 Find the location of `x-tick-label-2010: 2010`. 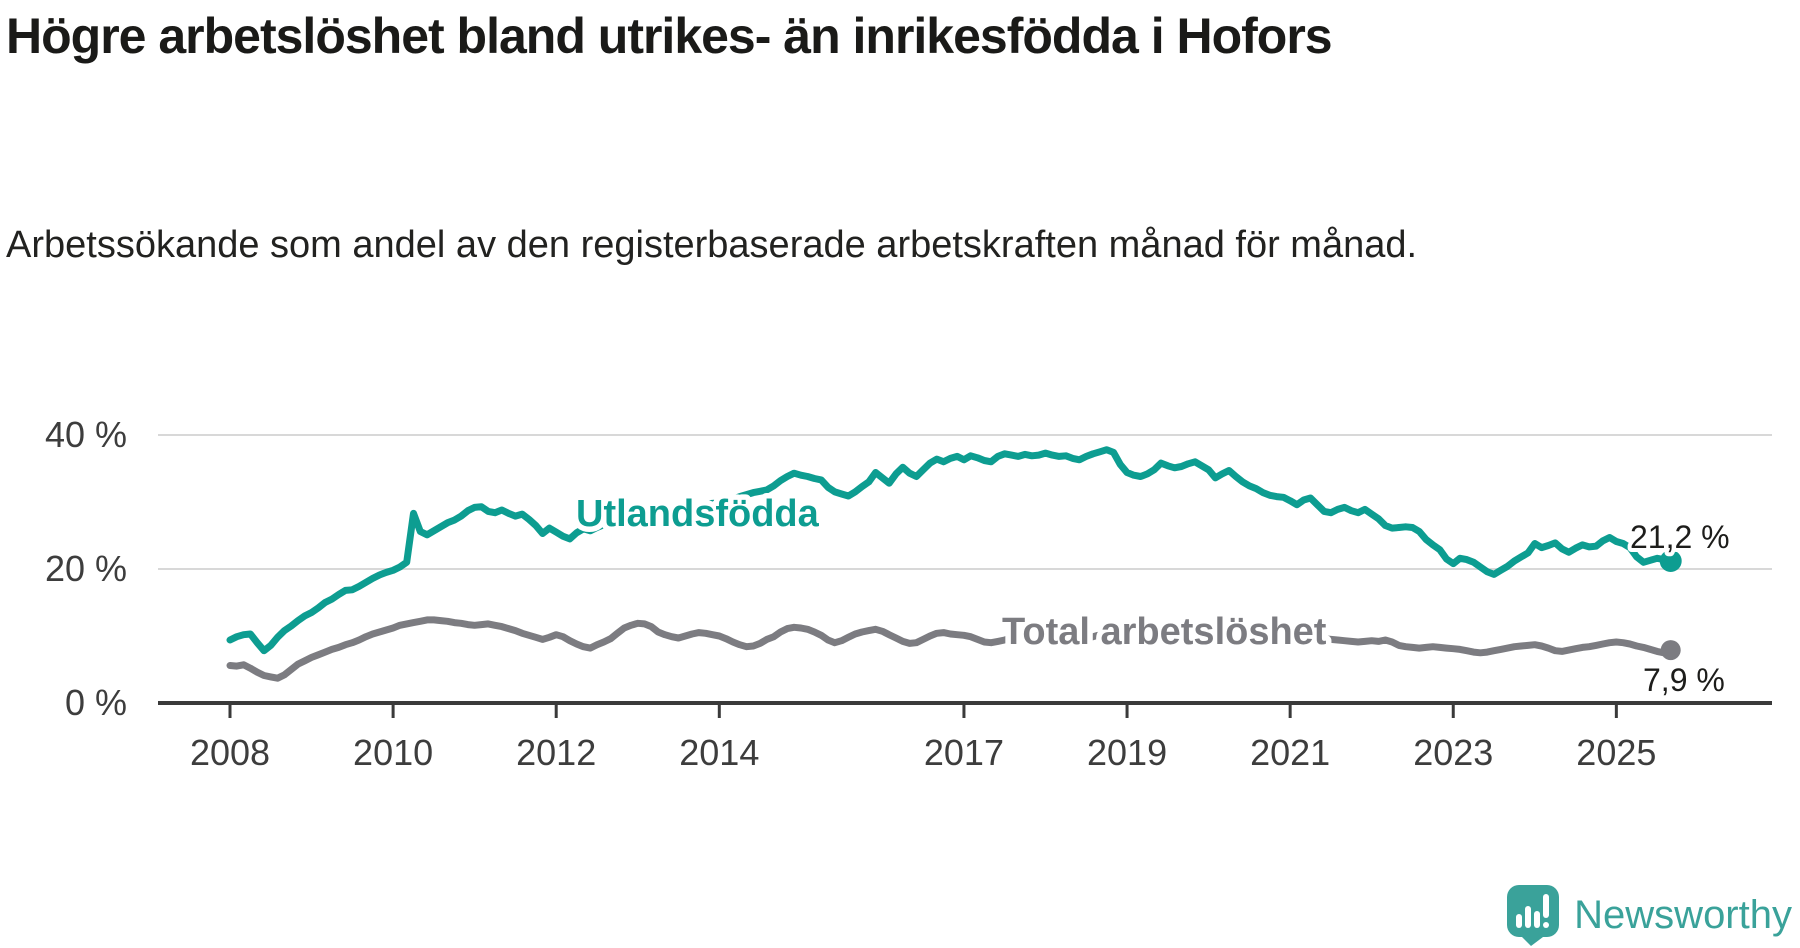

x-tick-label-2010: 2010 is located at coordinates (393, 752).